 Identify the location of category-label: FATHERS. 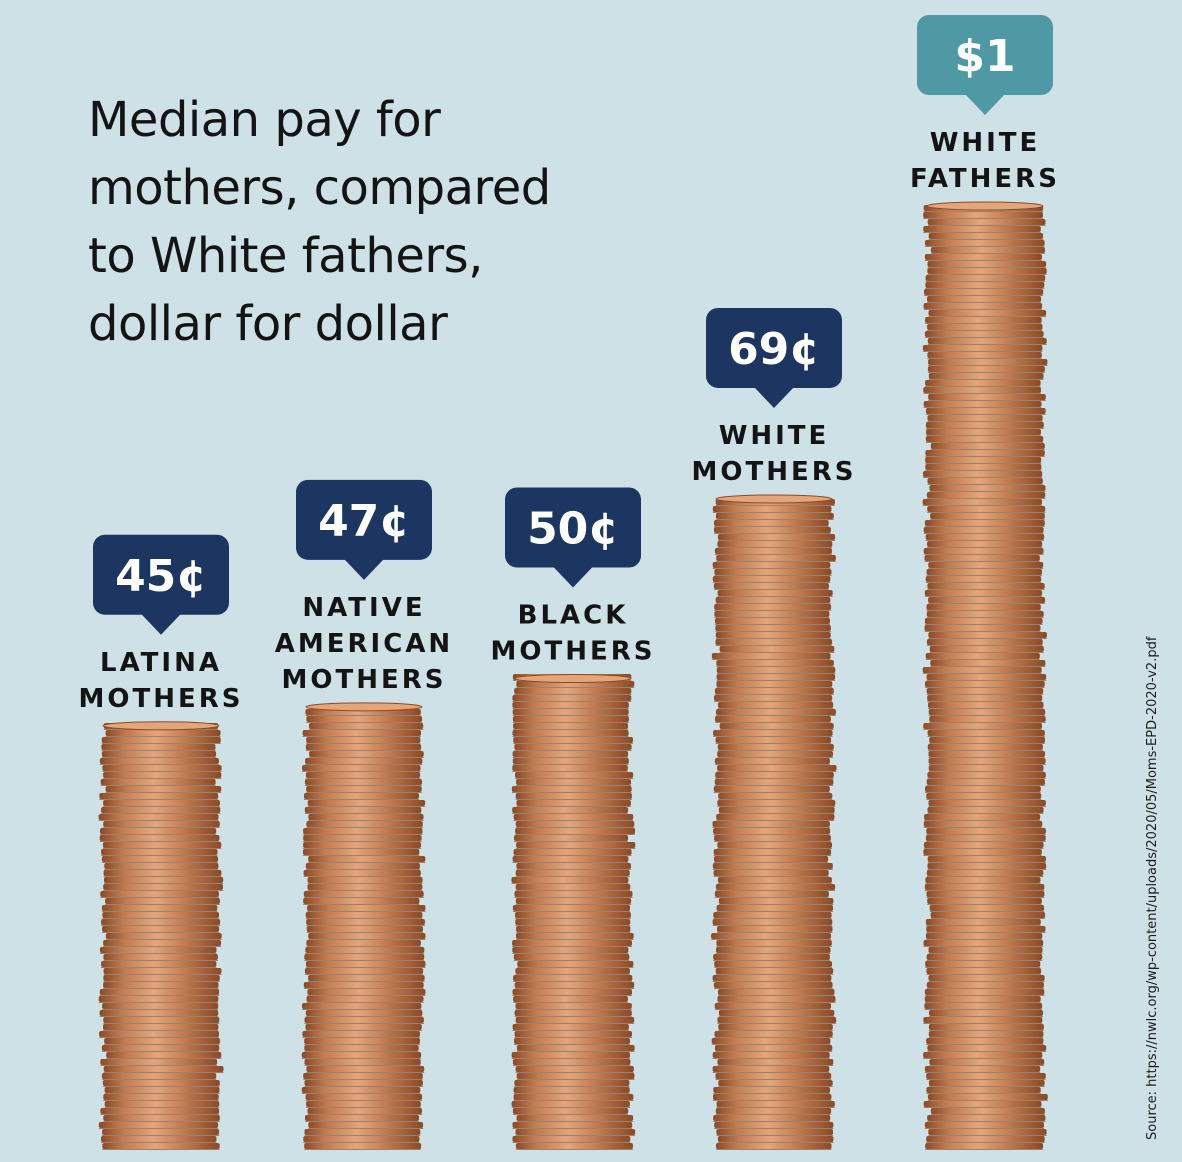
(985, 179).